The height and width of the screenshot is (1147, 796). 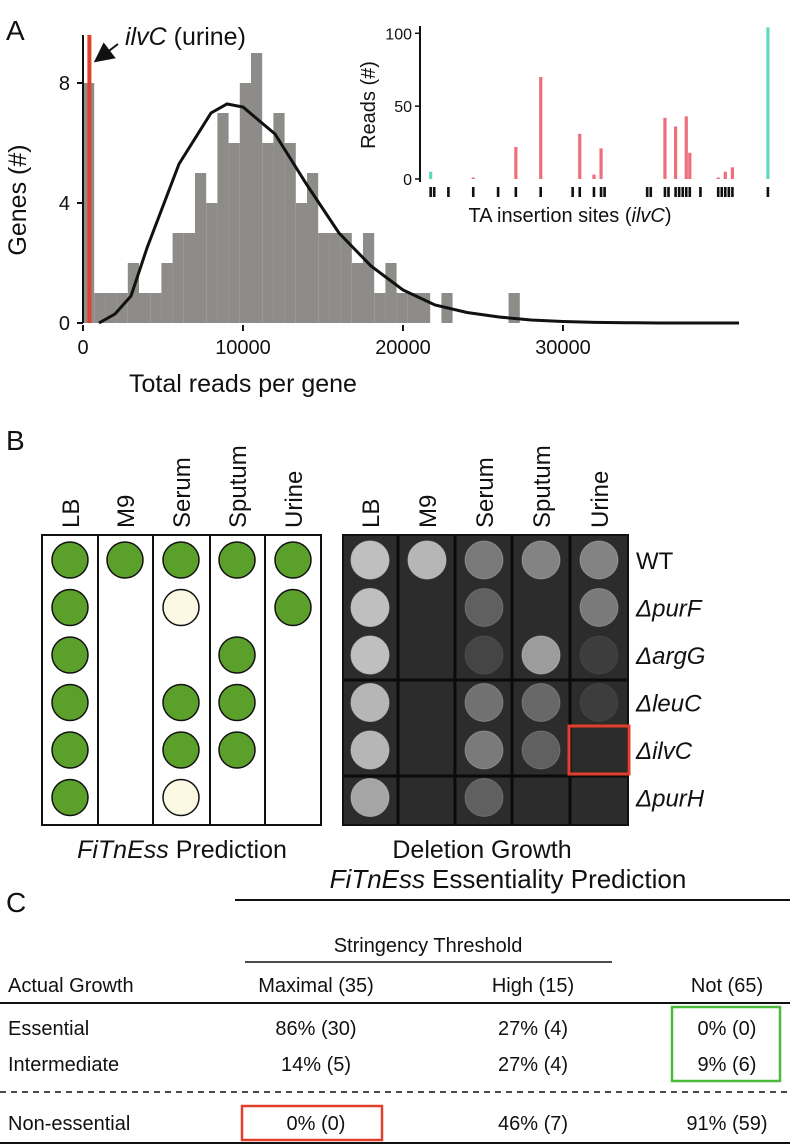 What do you see at coordinates (243, 348) in the screenshot?
I see `x-tick-label: 10000` at bounding box center [243, 348].